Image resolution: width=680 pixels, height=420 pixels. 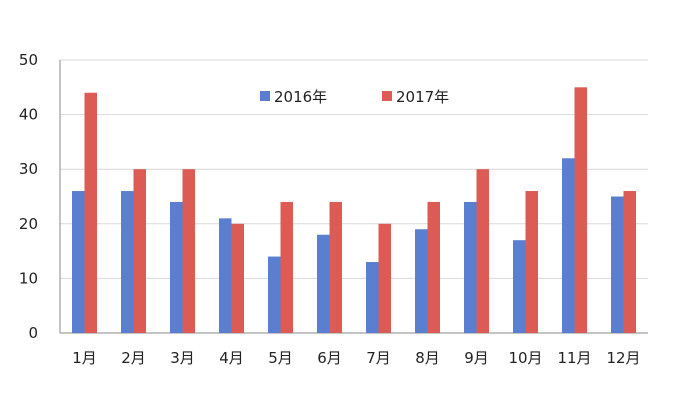 What do you see at coordinates (623, 358) in the screenshot?
I see `x-tick-label: 12月` at bounding box center [623, 358].